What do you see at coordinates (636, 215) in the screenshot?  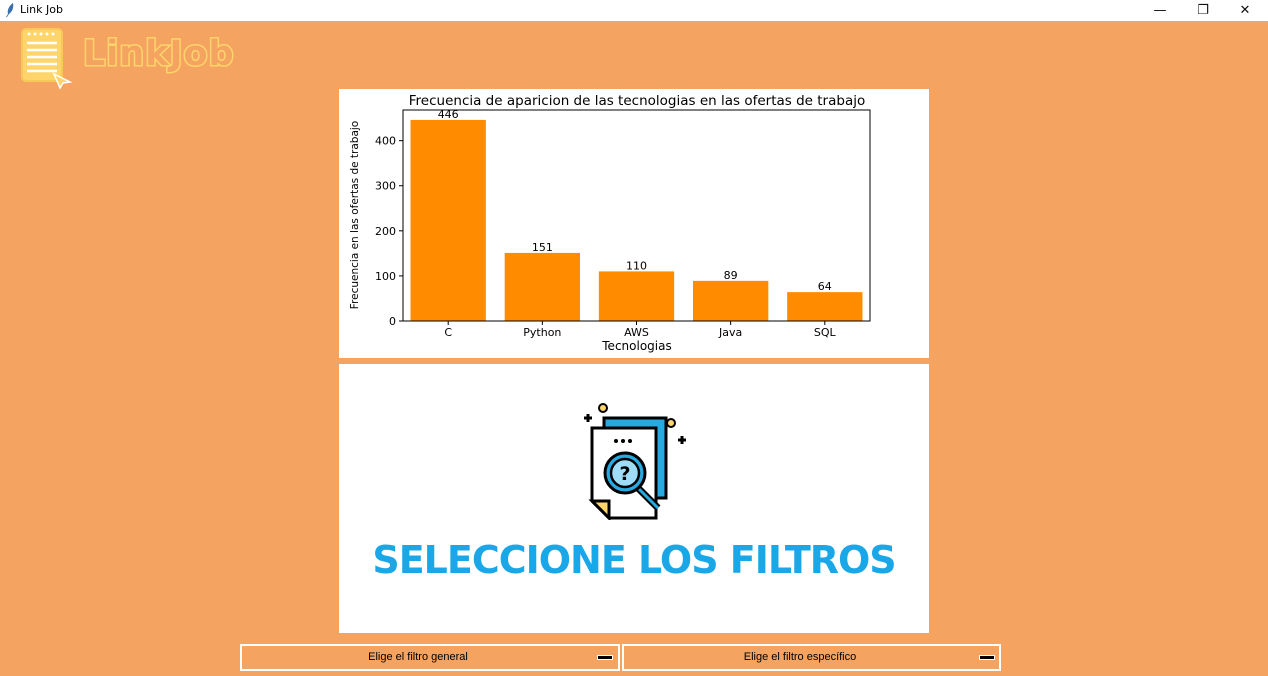 I see `chart-plot-frame` at bounding box center [636, 215].